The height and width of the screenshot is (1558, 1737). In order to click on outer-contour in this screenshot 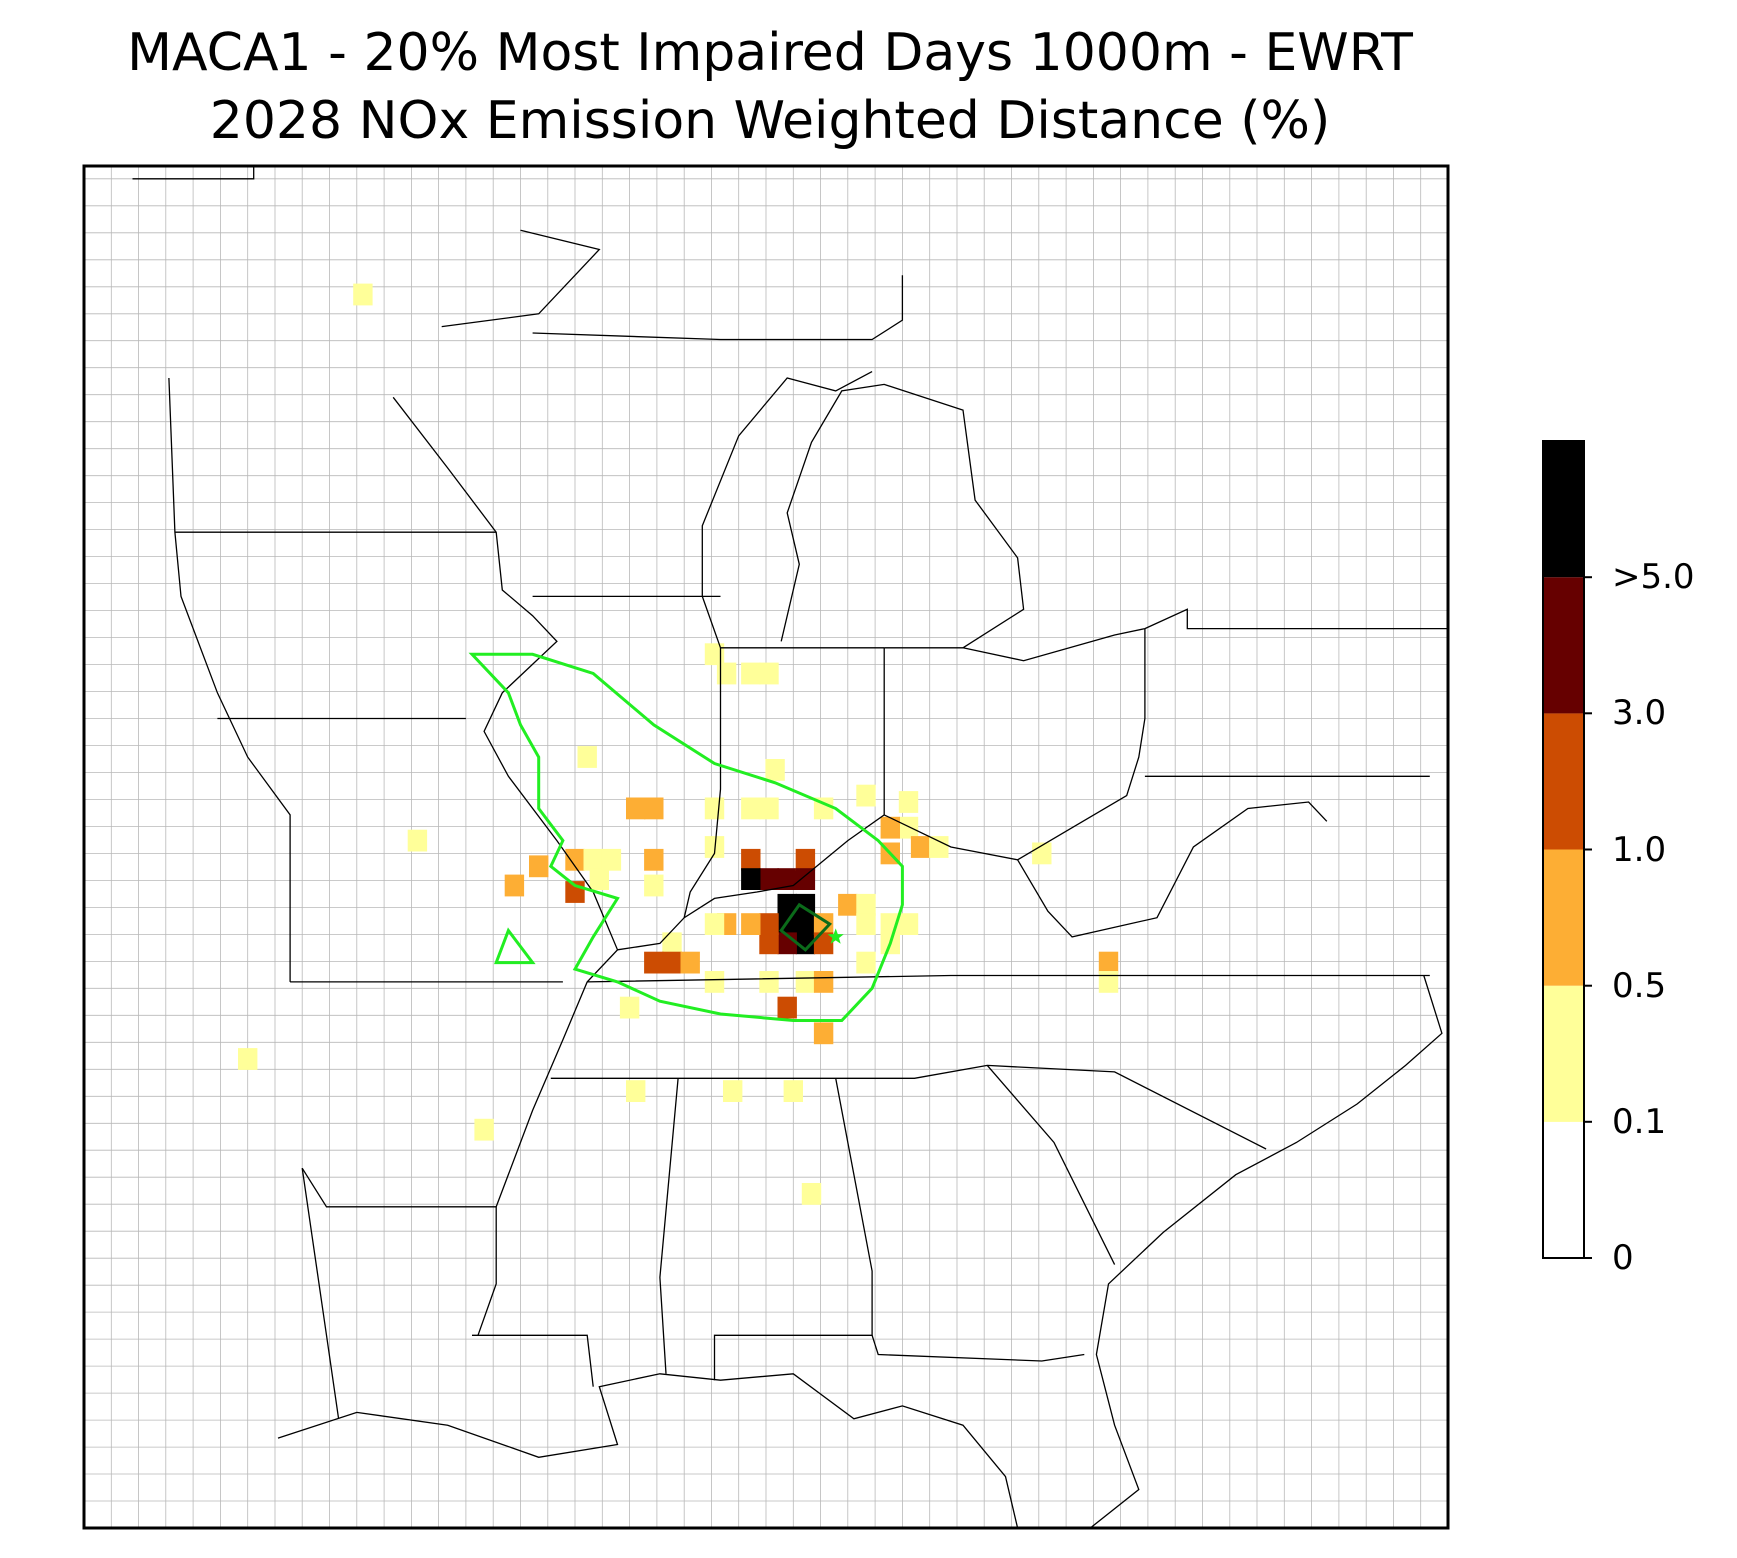, I will do `click(686, 837)`.